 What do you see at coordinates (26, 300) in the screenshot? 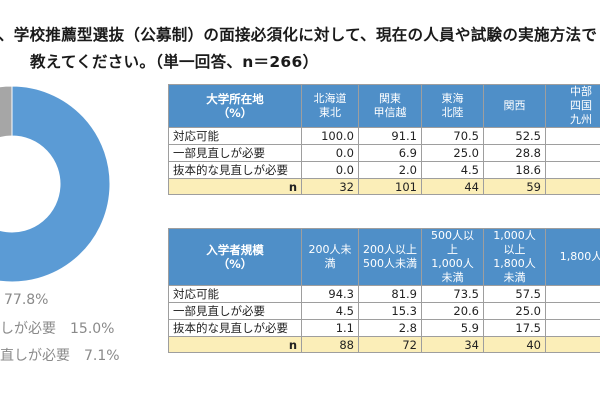
I see `legend-item-available: 77.8%` at bounding box center [26, 300].